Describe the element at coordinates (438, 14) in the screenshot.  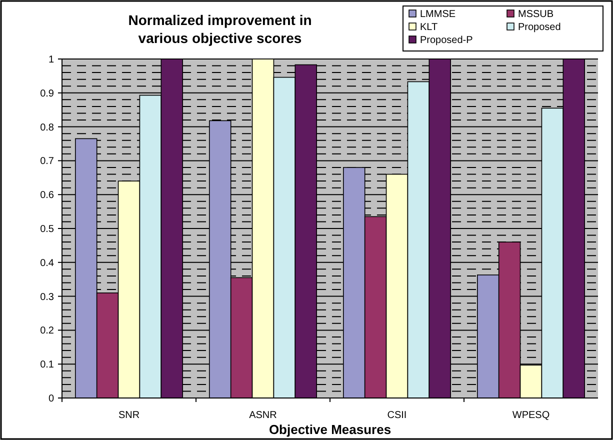
I see `legend-label: LMMSE` at that location.